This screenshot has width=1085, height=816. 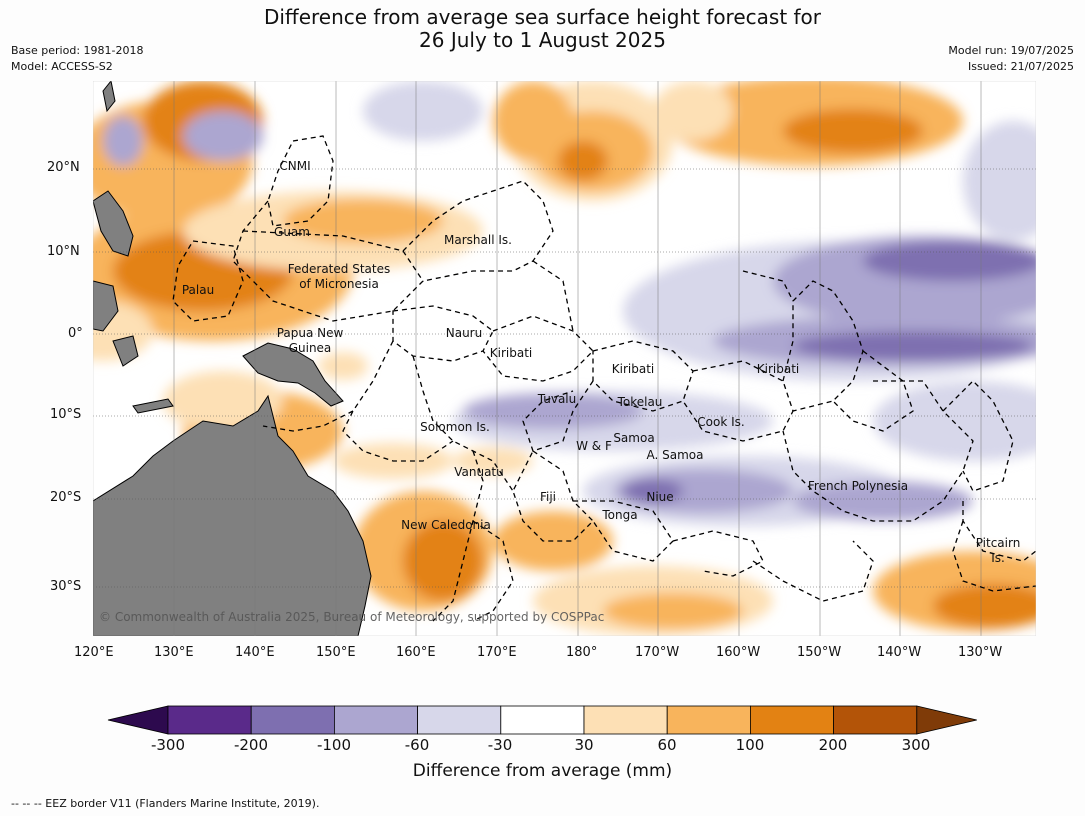 I want to click on cbar-tick: 300, so click(x=916, y=745).